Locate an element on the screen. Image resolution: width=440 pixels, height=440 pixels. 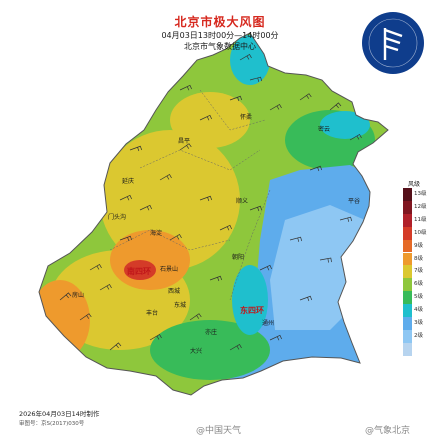
place-label: 朝阳 is located at coordinates (238, 257).